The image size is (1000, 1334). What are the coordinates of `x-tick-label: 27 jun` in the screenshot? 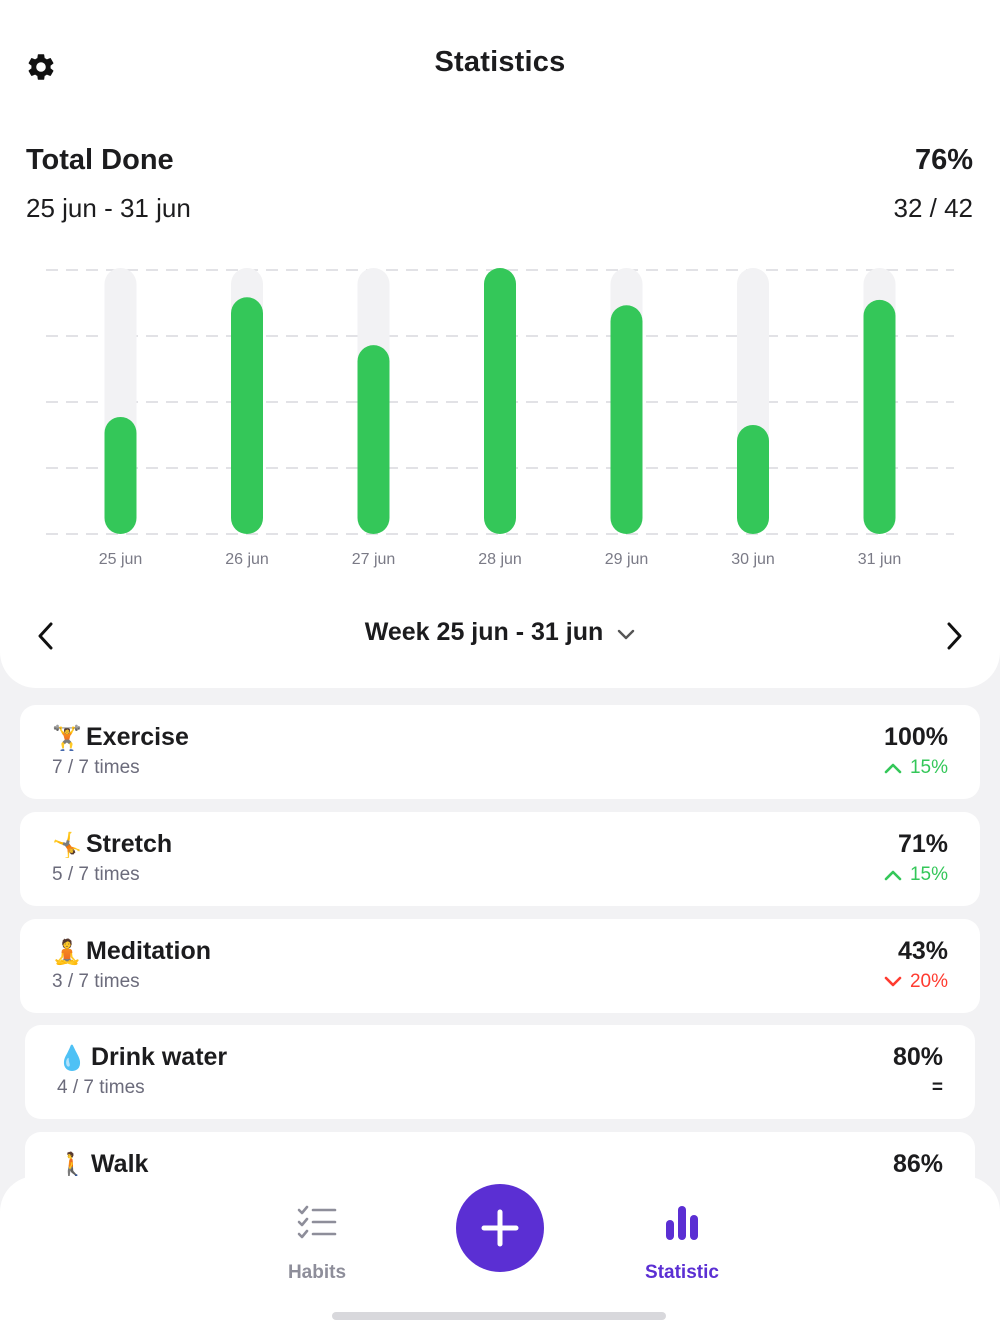 It's located at (374, 559).